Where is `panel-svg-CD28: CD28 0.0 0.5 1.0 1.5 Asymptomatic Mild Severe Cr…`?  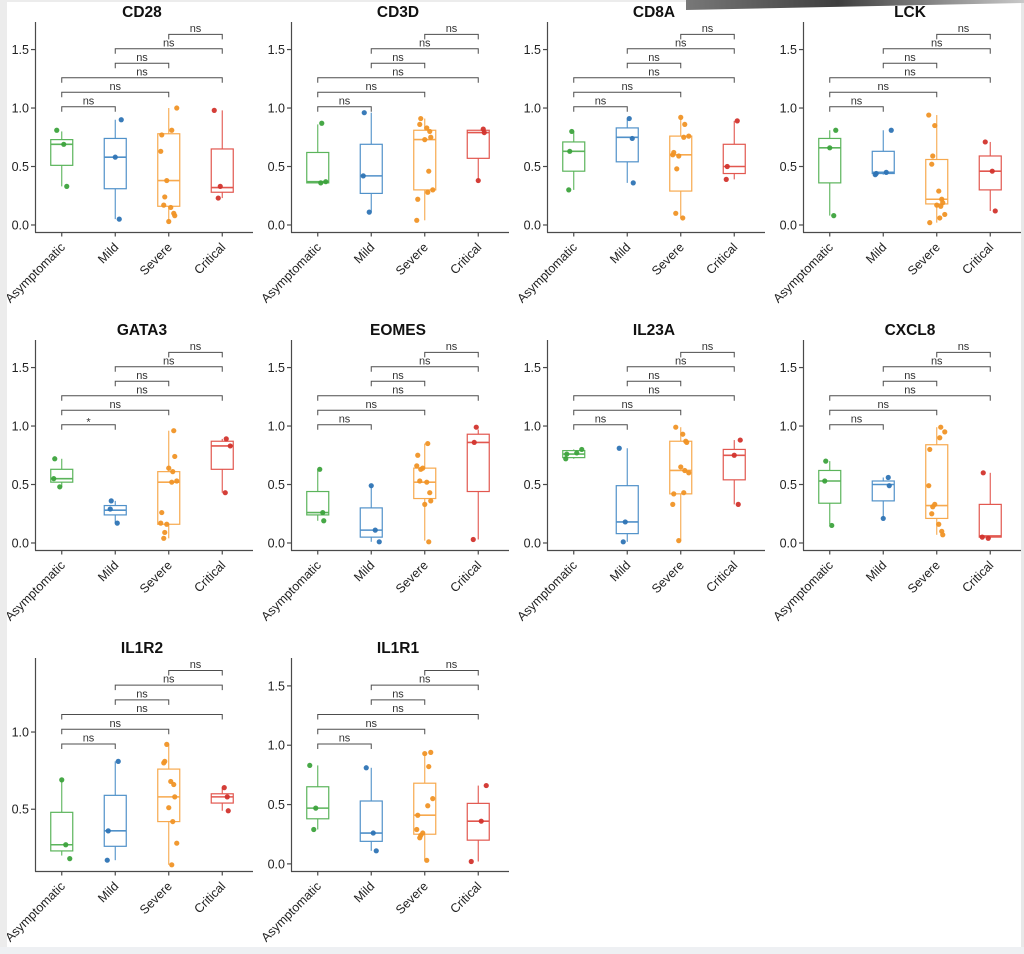 panel-svg-CD28: CD28 0.0 0.5 1.0 1.5 Asymptomatic Mild Severe Cr… is located at coordinates (127, 155).